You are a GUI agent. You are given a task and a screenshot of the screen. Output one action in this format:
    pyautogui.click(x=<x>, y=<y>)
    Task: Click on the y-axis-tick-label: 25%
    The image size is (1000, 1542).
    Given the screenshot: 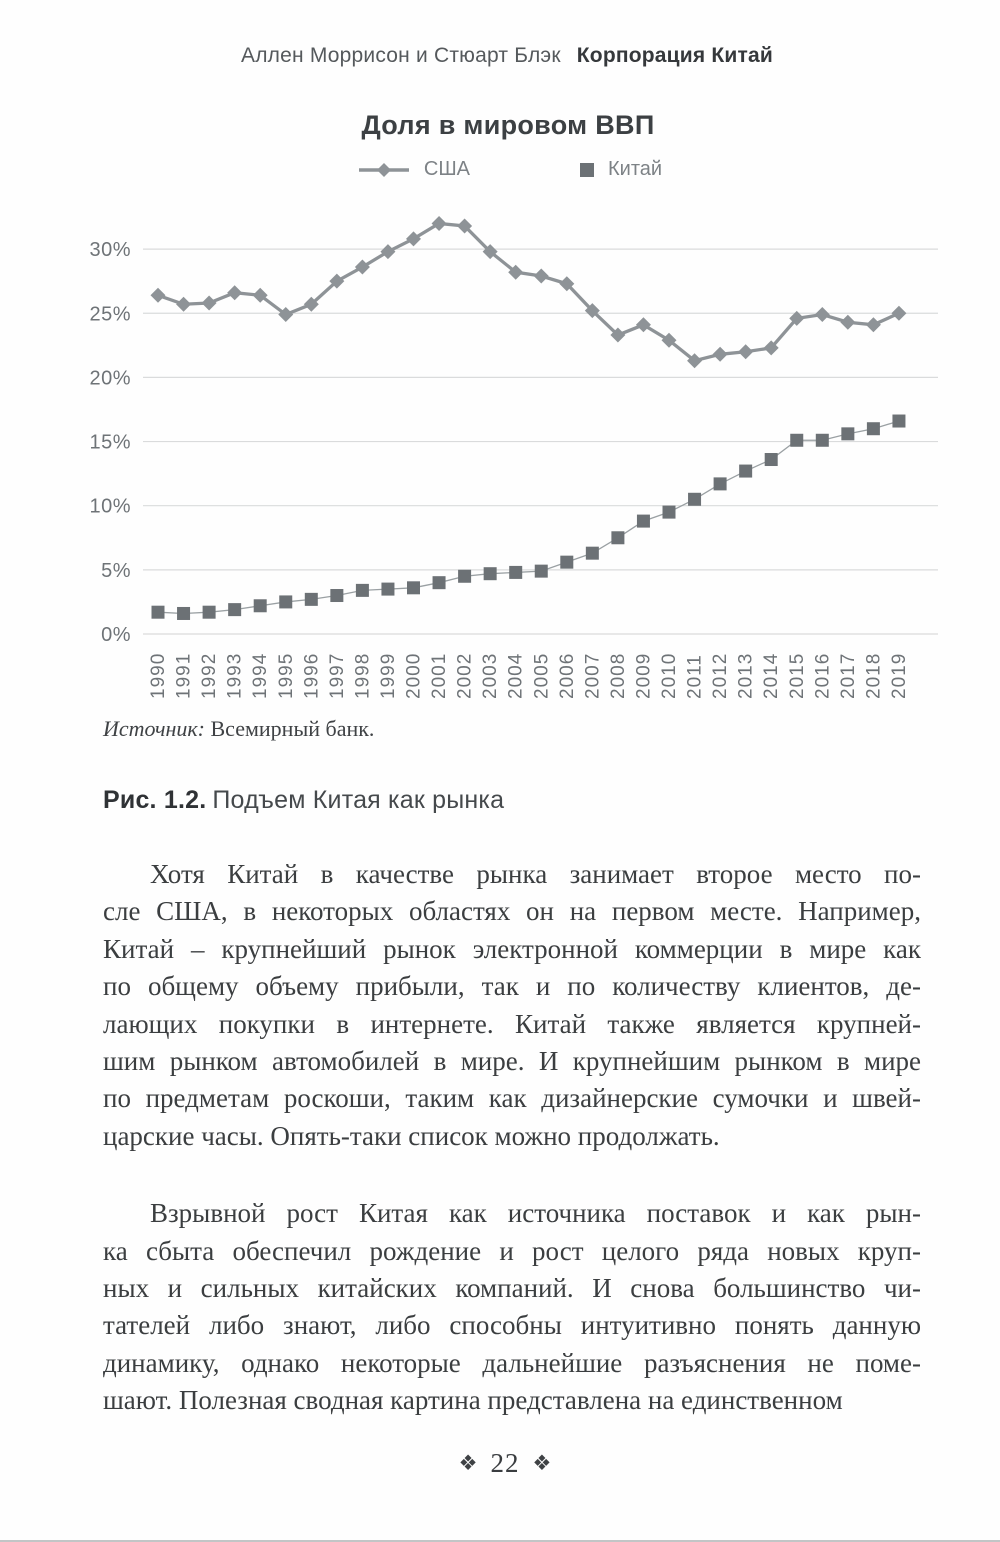 What is the action you would take?
    pyautogui.click(x=110, y=314)
    